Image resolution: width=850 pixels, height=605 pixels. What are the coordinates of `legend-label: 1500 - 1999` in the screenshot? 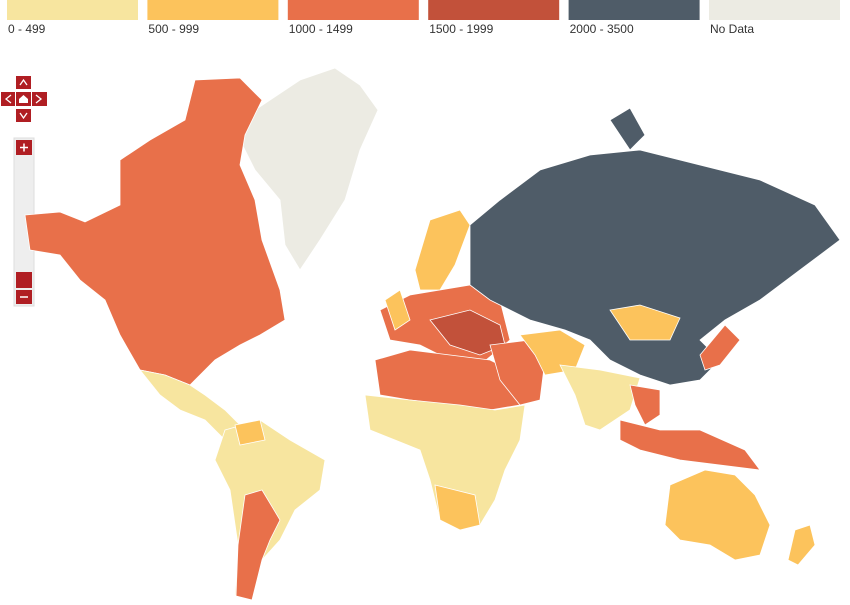 It's located at (461, 29).